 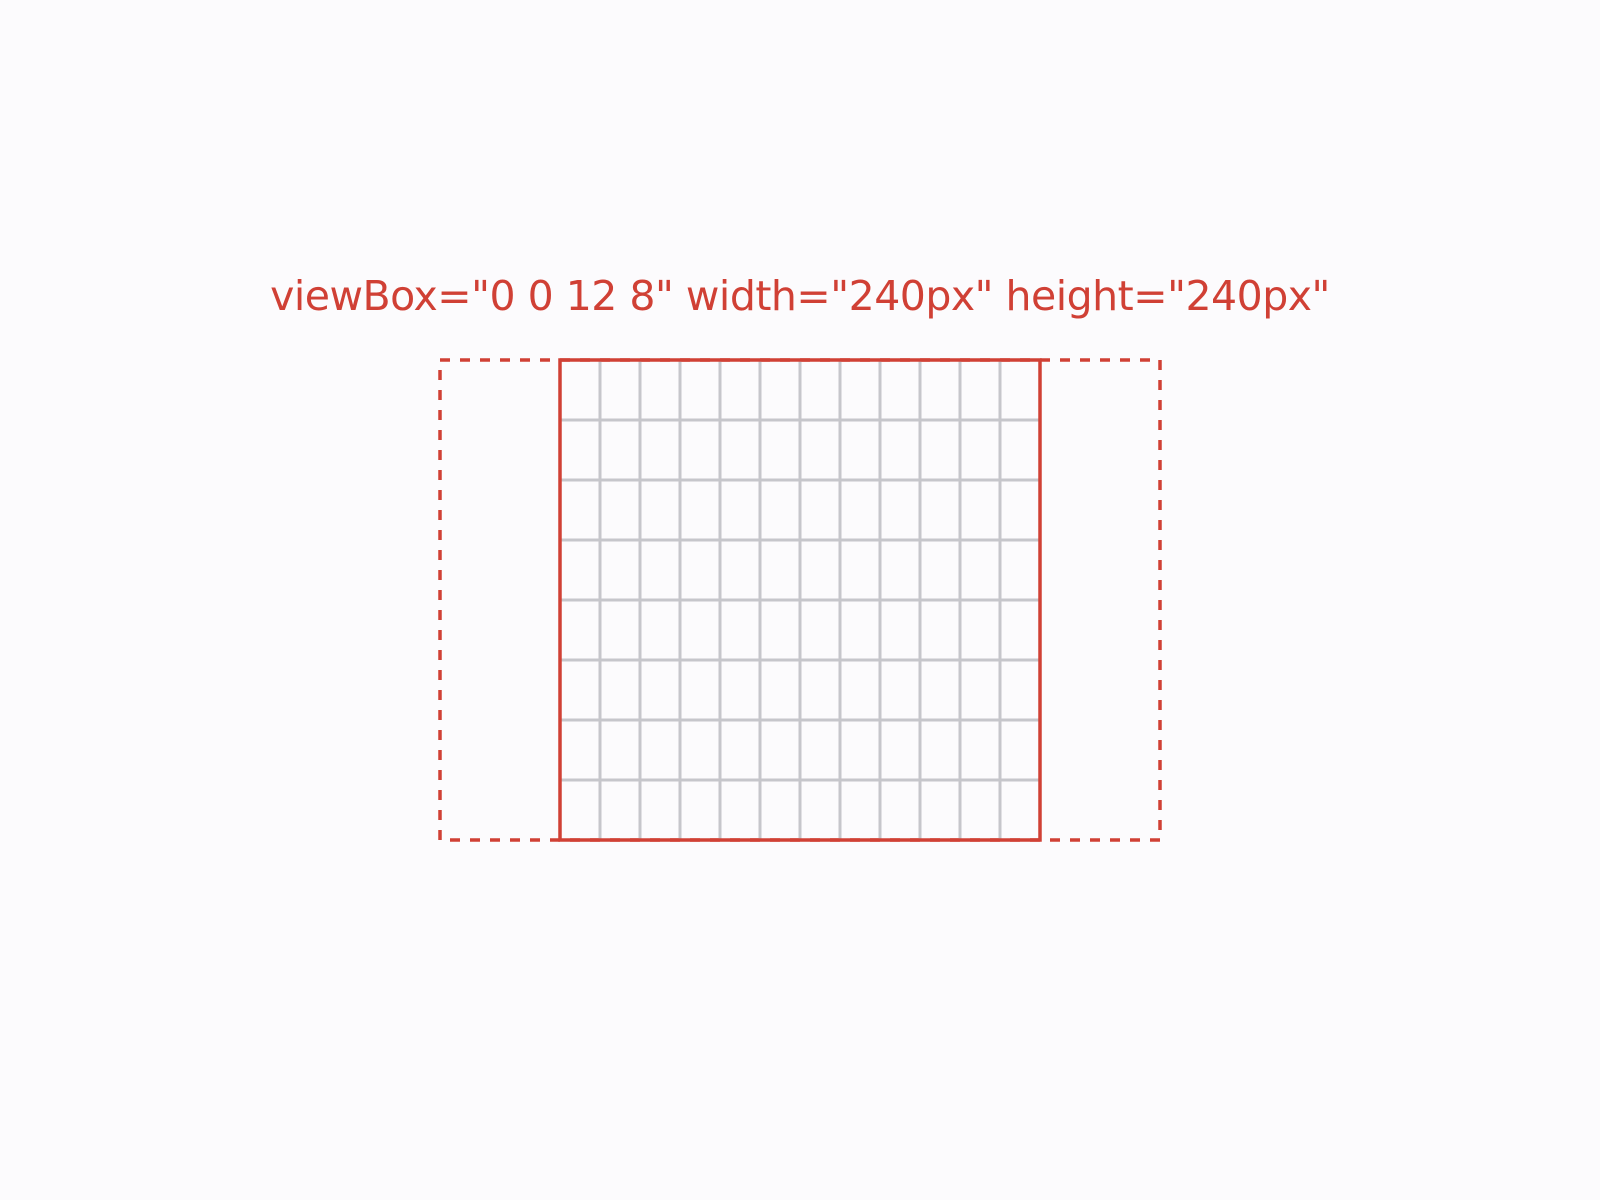 I want to click on viewbox-frame, so click(x=800, y=600).